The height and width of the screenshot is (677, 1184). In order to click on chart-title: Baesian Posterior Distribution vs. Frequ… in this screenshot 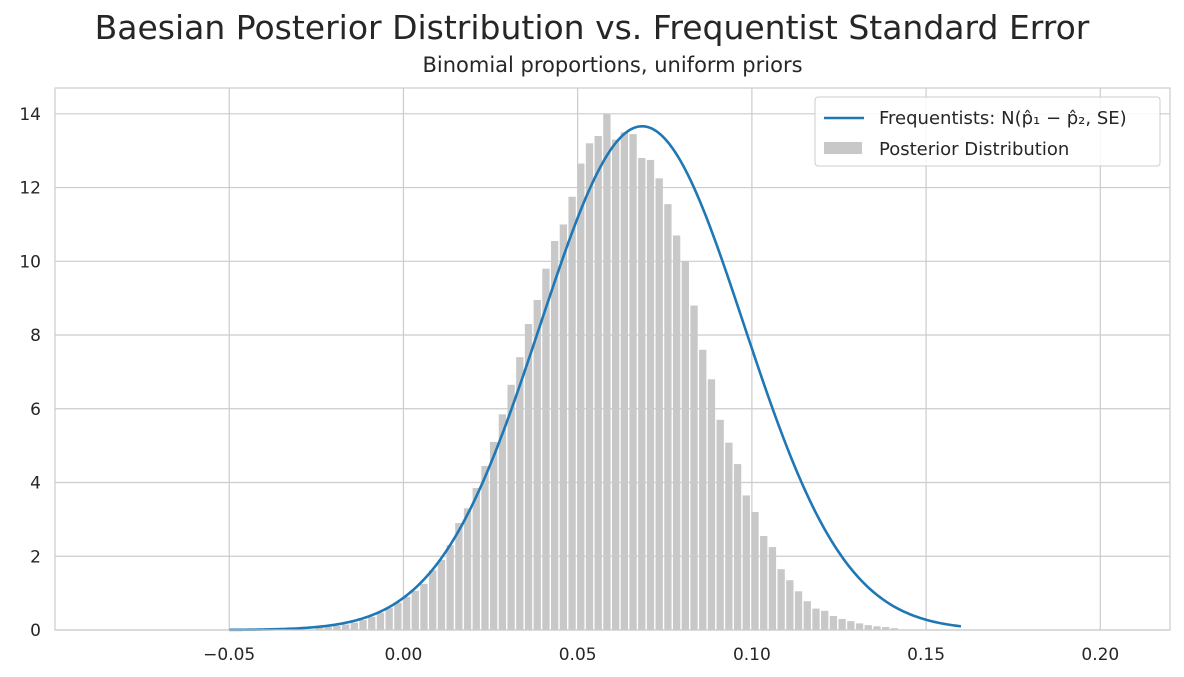, I will do `click(592, 27)`.